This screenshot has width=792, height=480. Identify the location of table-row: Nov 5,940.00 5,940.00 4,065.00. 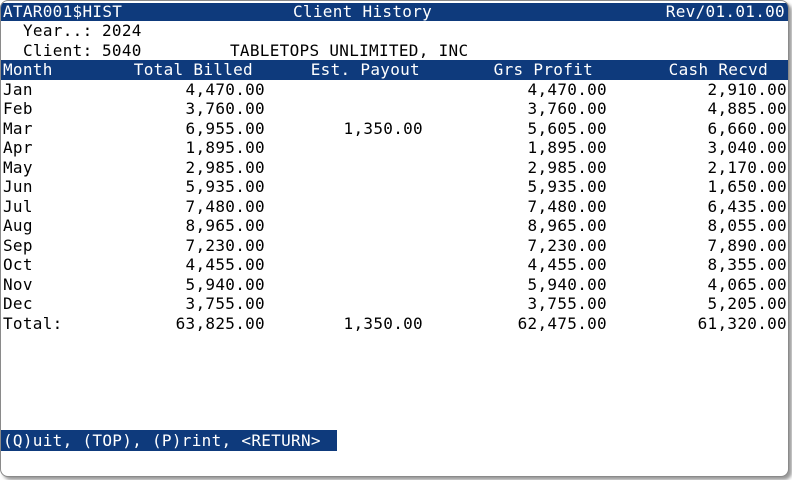
(394, 285).